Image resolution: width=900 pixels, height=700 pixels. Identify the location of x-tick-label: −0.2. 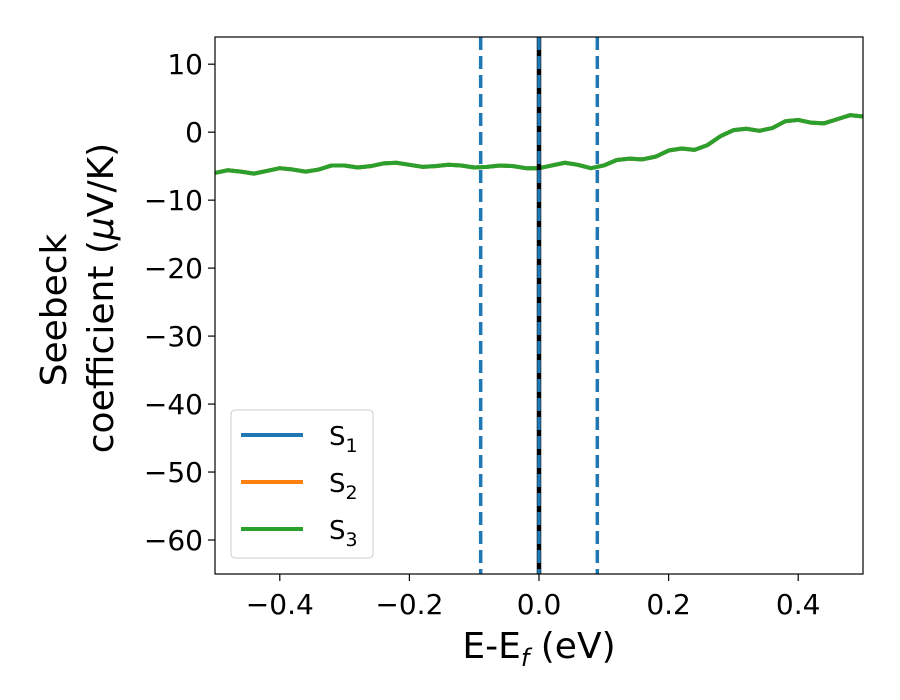
(409, 604).